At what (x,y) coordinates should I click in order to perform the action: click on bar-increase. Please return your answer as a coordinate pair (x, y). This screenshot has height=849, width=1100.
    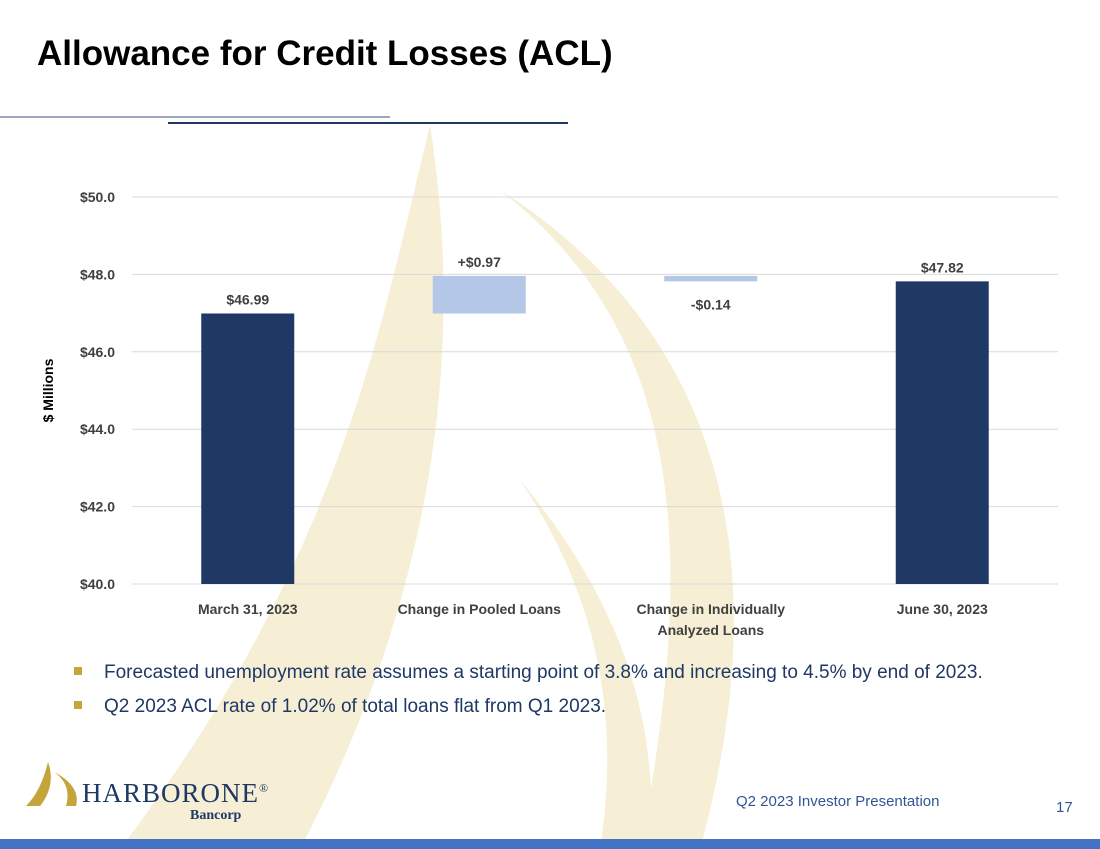
    Looking at the image, I should click on (479, 294).